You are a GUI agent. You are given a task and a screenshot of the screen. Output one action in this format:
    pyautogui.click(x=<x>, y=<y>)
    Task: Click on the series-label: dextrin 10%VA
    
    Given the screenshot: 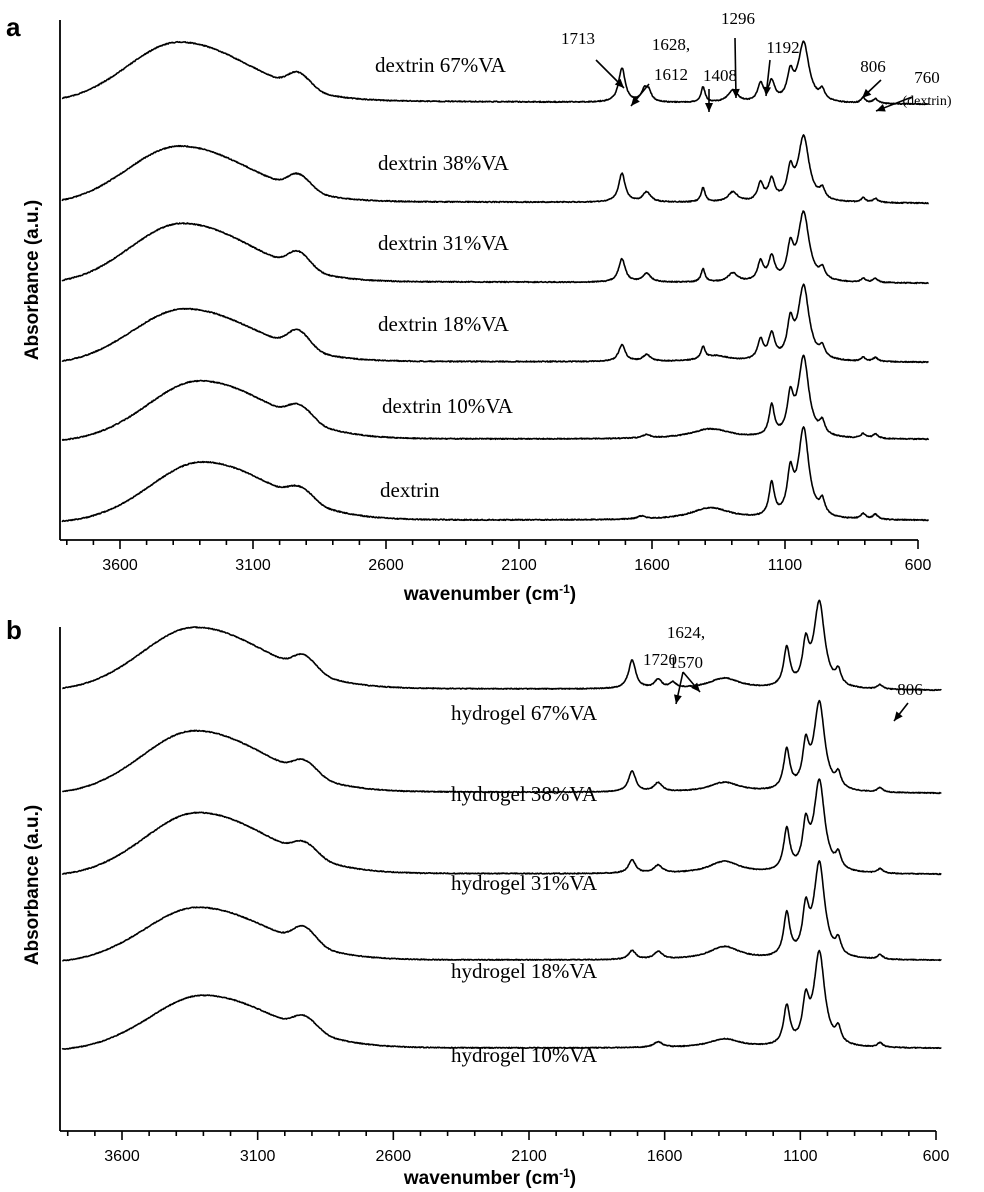 What is the action you would take?
    pyautogui.click(x=448, y=406)
    